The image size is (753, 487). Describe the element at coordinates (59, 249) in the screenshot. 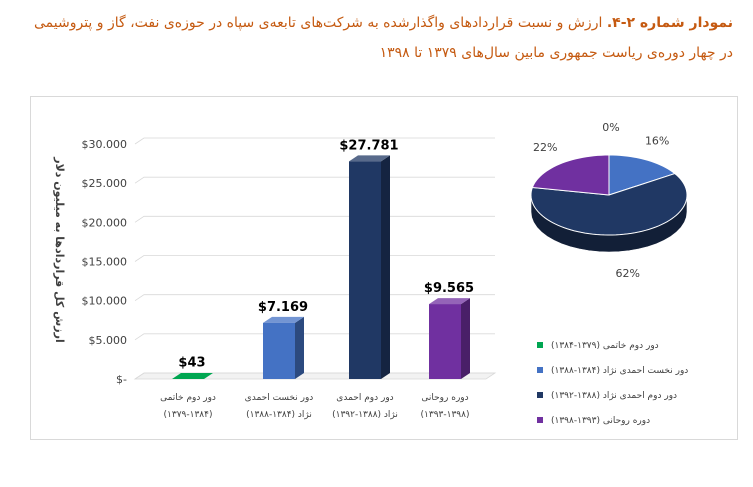

I see `y-axis-title: ارزش کل قراردادها به میلیون دلار` at that location.